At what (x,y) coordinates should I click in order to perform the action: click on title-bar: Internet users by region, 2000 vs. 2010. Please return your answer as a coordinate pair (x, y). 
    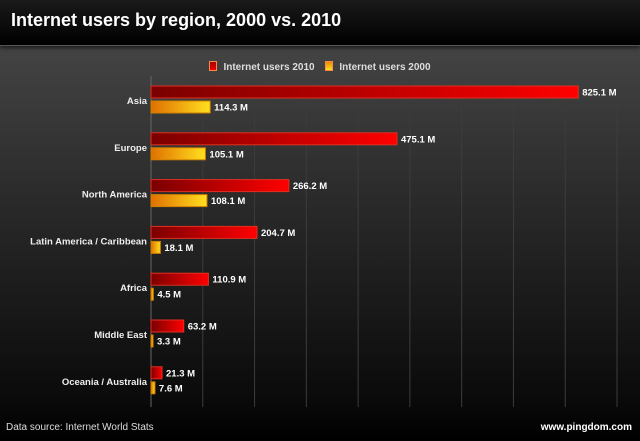
    Looking at the image, I should click on (320, 23).